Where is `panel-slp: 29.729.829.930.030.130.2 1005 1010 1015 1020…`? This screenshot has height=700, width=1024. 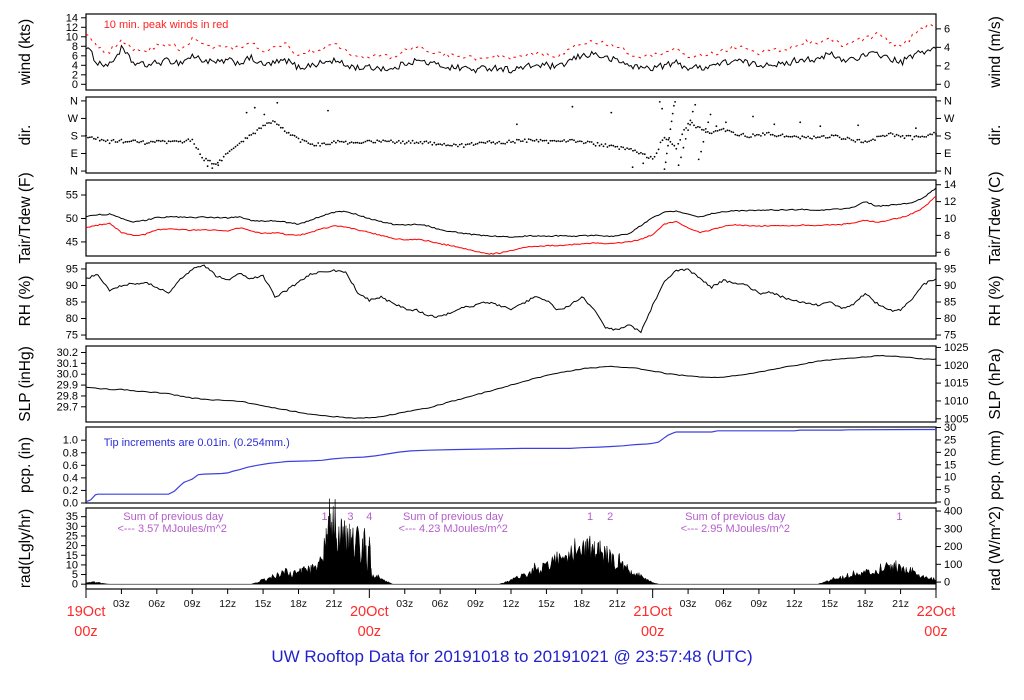
panel-slp: 29.729.829.930.030.130.2 1005 1010 1015 1020… is located at coordinates (510, 383).